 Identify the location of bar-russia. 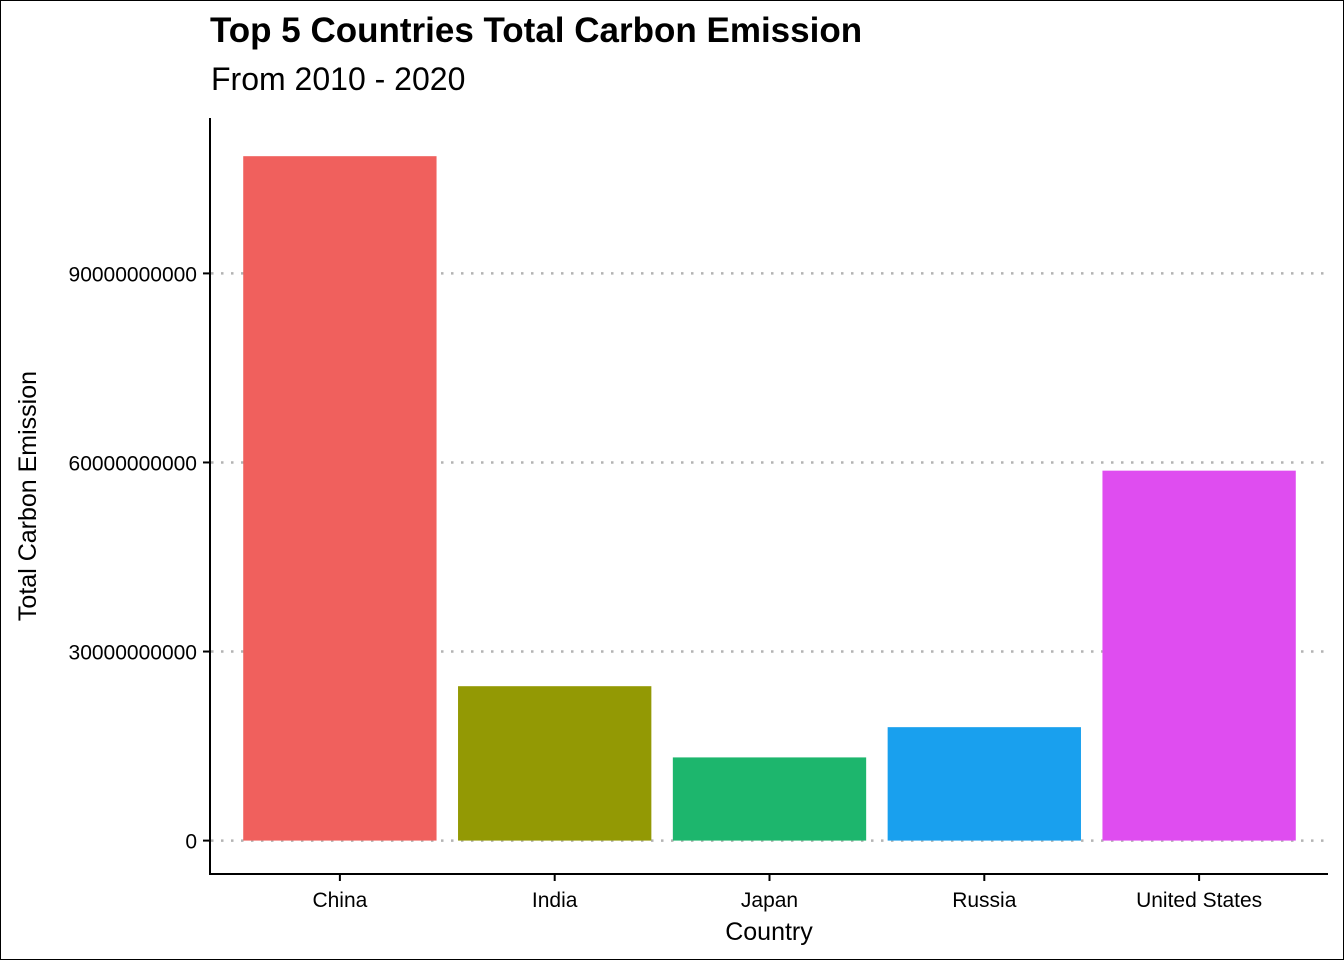
(984, 784).